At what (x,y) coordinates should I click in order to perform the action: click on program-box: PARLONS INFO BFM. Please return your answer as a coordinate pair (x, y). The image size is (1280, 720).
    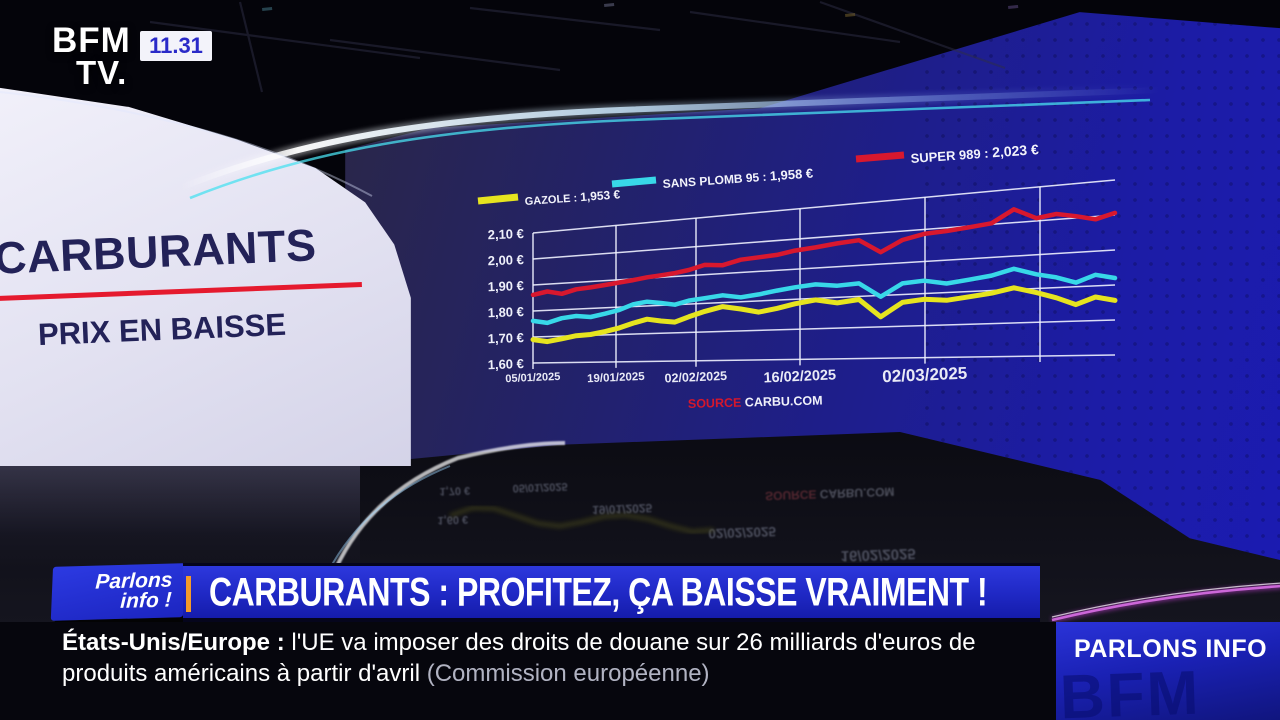
    Looking at the image, I should click on (1168, 671).